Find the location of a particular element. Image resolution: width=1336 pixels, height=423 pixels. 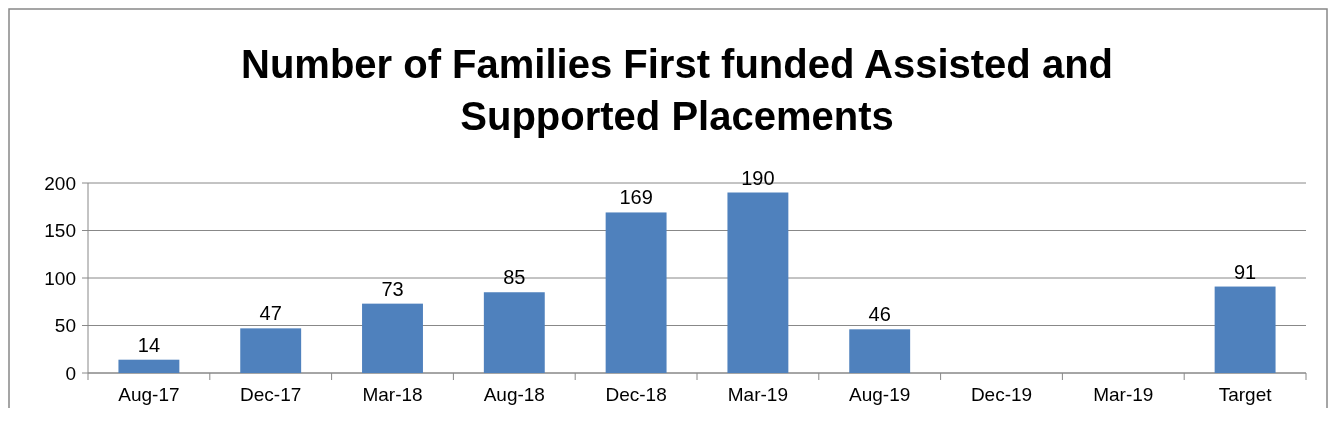

x-tick-label: Mar-18 is located at coordinates (392, 394).